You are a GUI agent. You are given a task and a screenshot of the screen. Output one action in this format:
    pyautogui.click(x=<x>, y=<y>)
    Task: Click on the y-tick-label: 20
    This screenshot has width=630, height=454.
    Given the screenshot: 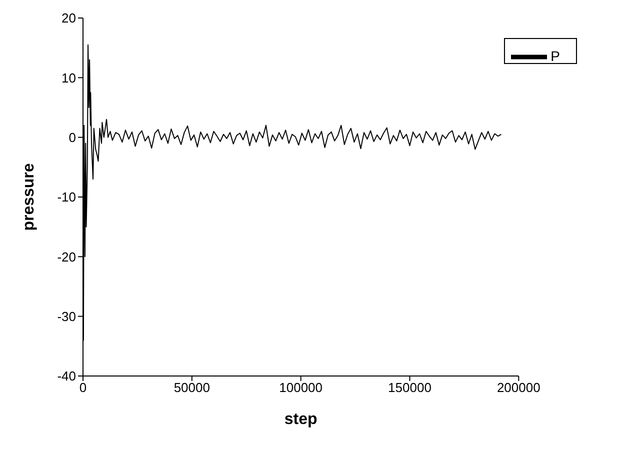 What is the action you would take?
    pyautogui.click(x=69, y=18)
    